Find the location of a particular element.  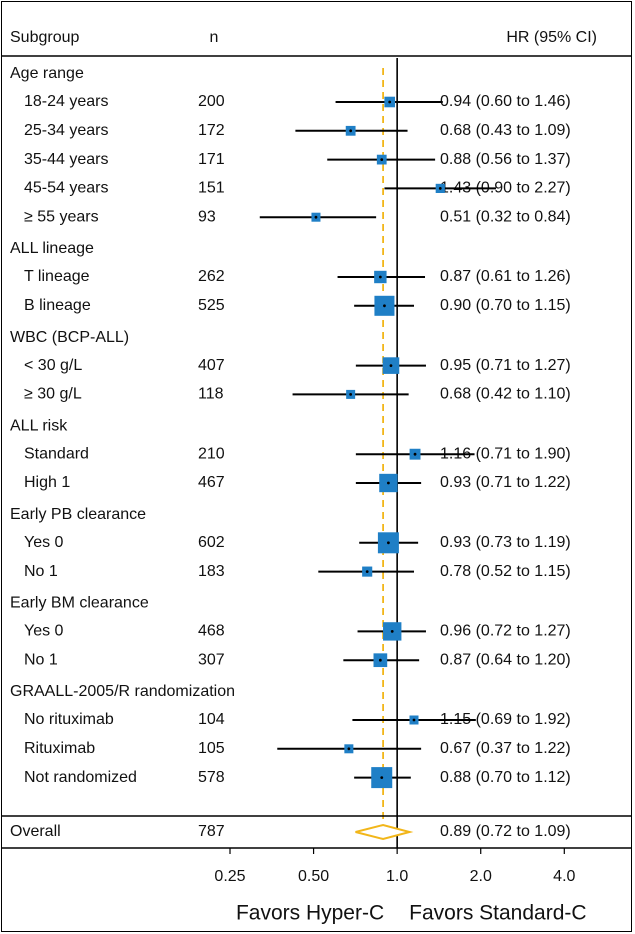

favors-right-label: Favors Standard-C is located at coordinates (497, 913).